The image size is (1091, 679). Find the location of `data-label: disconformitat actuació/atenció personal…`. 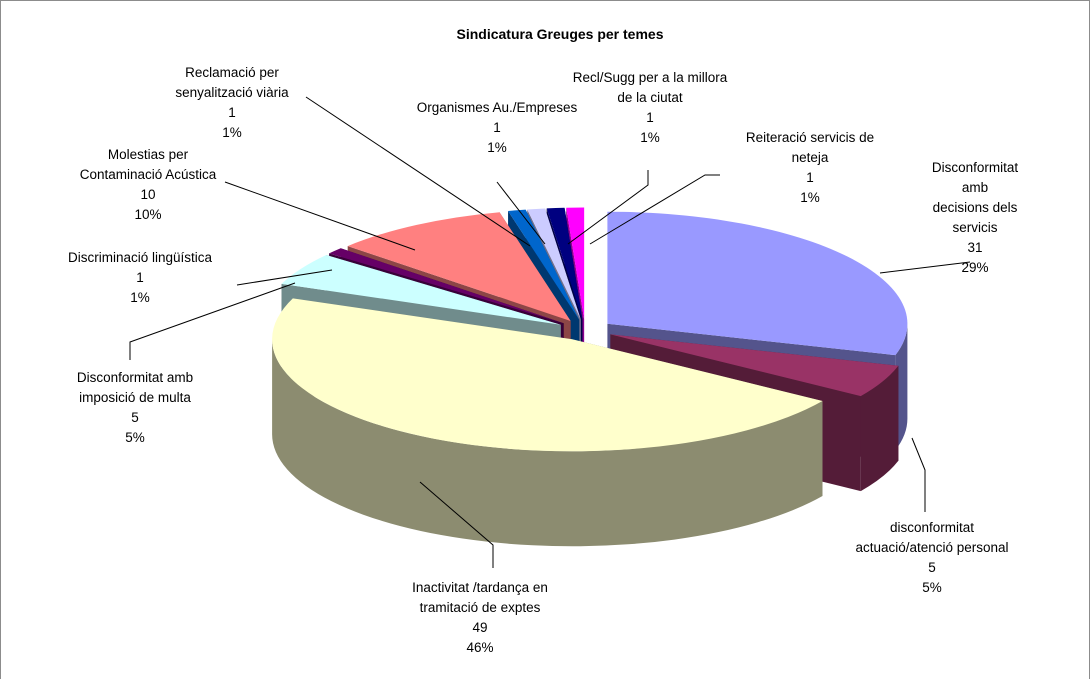

data-label: disconformitat actuació/atenció personal… is located at coordinates (931, 558).